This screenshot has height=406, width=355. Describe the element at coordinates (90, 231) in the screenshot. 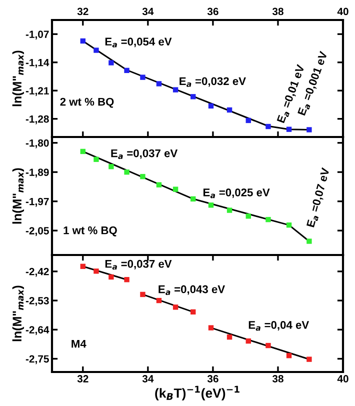

I see `annotation: 1 wt % BQ` at that location.